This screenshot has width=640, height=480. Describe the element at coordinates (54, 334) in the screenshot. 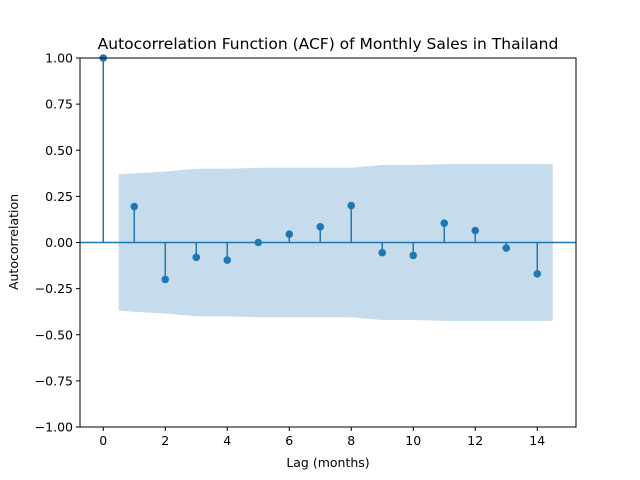

I see `y-tick-label: −0.50` at that location.